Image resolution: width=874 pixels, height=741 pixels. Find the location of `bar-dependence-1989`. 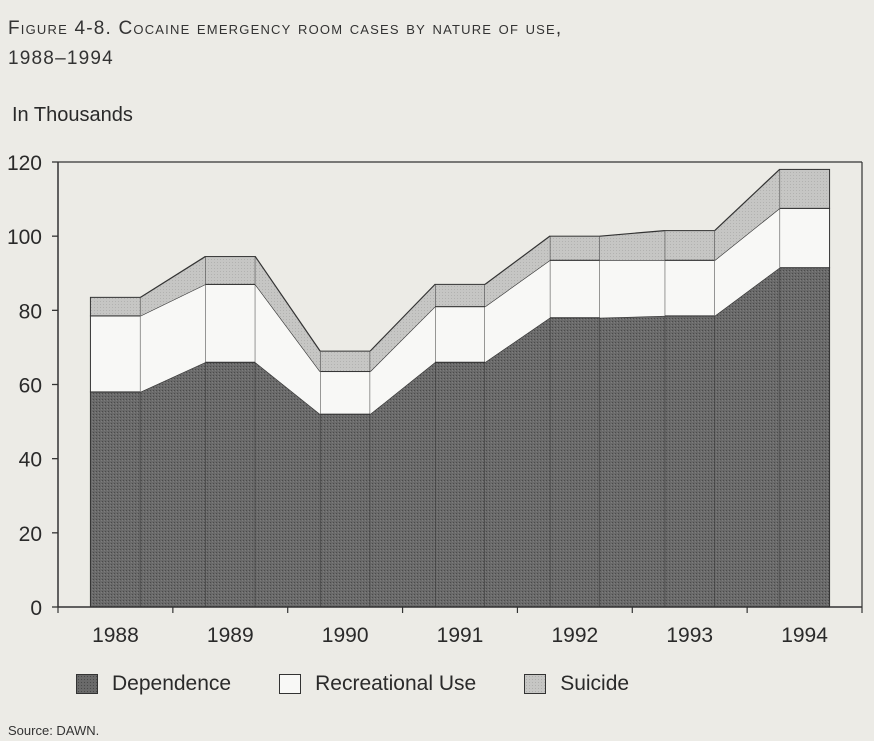

bar-dependence-1989 is located at coordinates (230, 484).